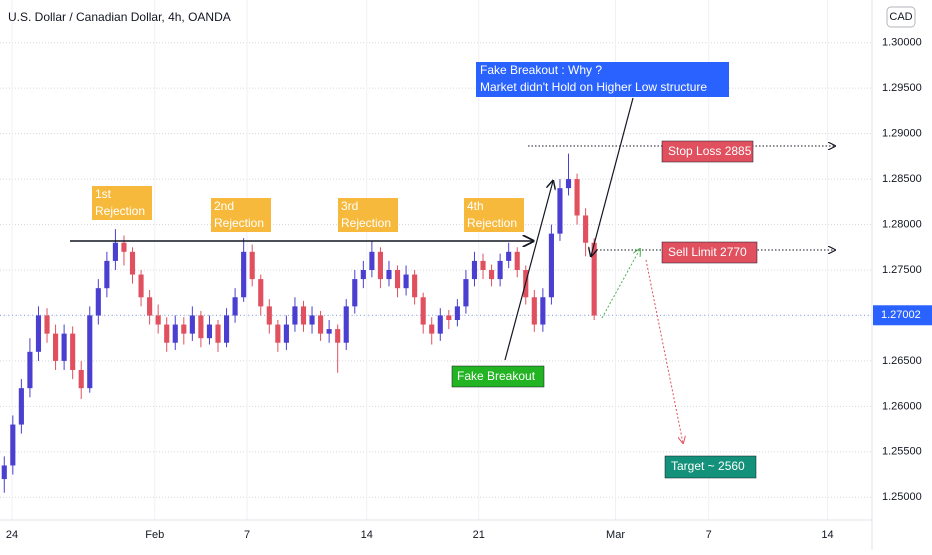  What do you see at coordinates (154, 535) in the screenshot?
I see `x-tick-label: Feb` at bounding box center [154, 535].